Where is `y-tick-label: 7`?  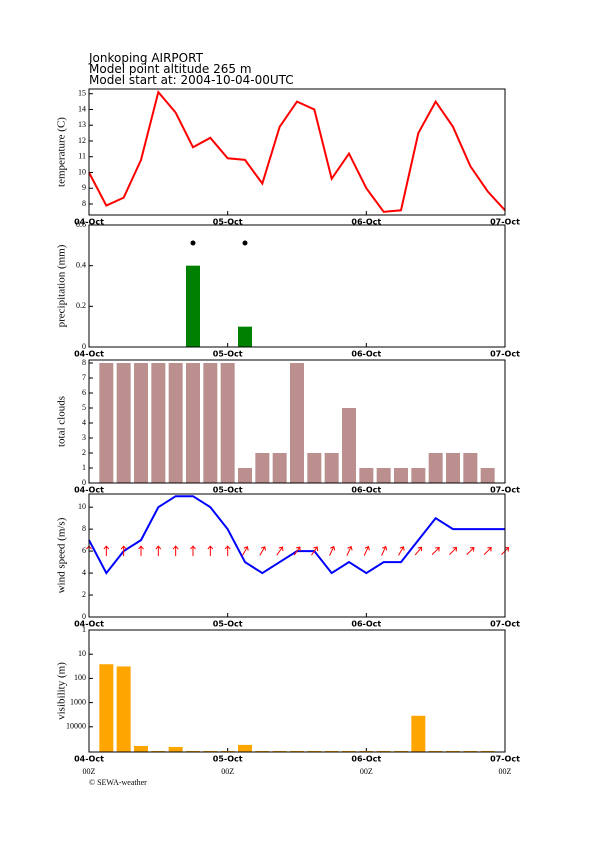
y-tick-label: 7 is located at coordinates (84, 377).